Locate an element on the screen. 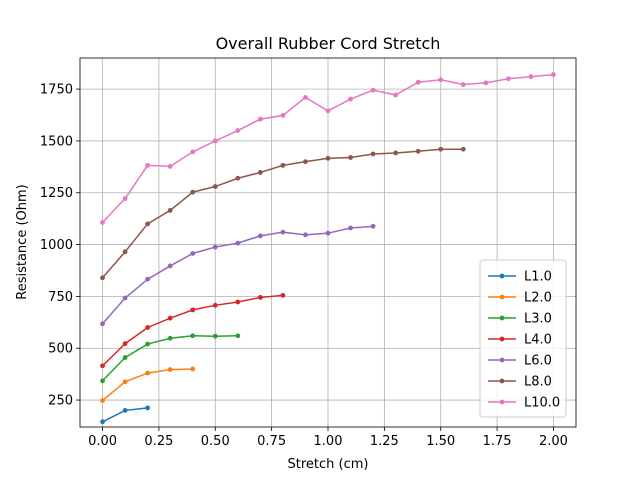 Image resolution: width=640 pixels, height=480 pixels. x-tick-label: 0.75 is located at coordinates (271, 441).